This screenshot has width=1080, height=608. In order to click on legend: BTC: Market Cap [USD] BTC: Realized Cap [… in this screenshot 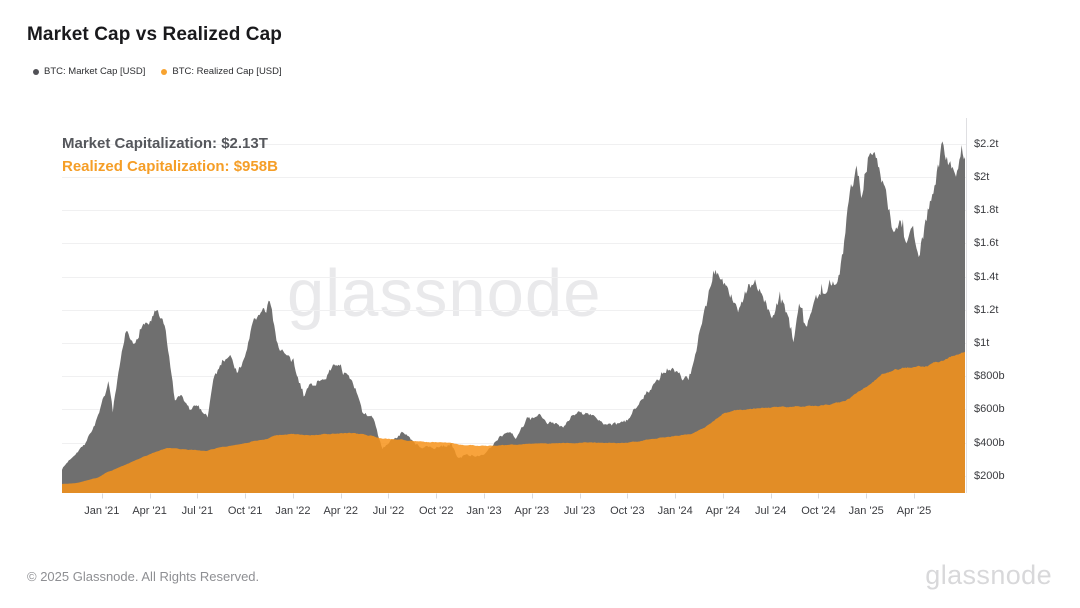, I will do `click(157, 71)`.